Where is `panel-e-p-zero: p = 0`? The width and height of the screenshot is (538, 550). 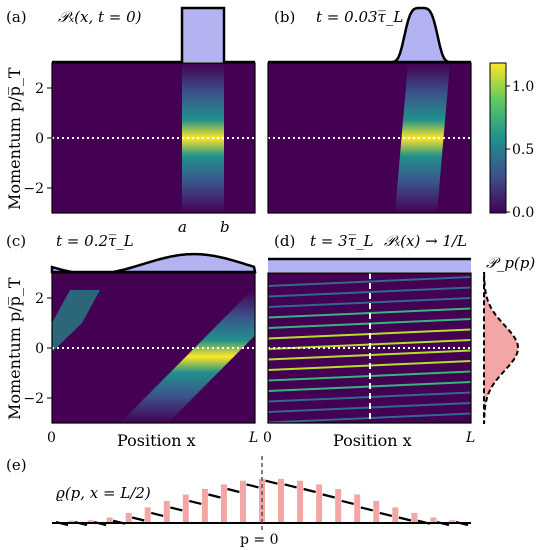
panel-e-p-zero: p = 0 is located at coordinates (259, 540).